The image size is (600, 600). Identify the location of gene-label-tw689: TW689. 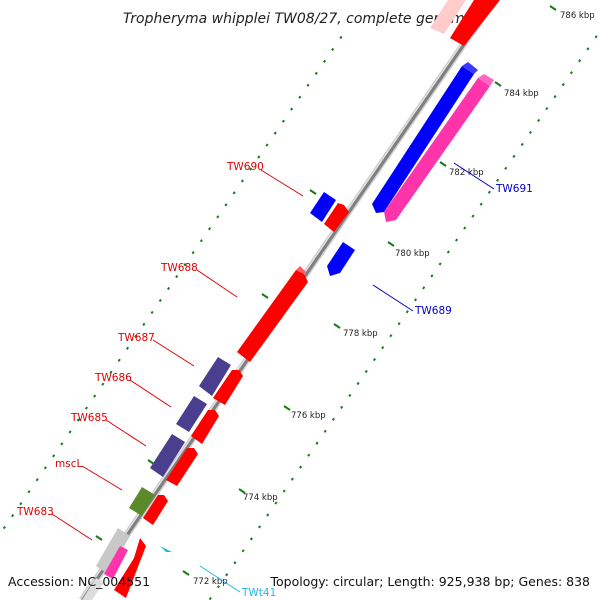
(433, 311).